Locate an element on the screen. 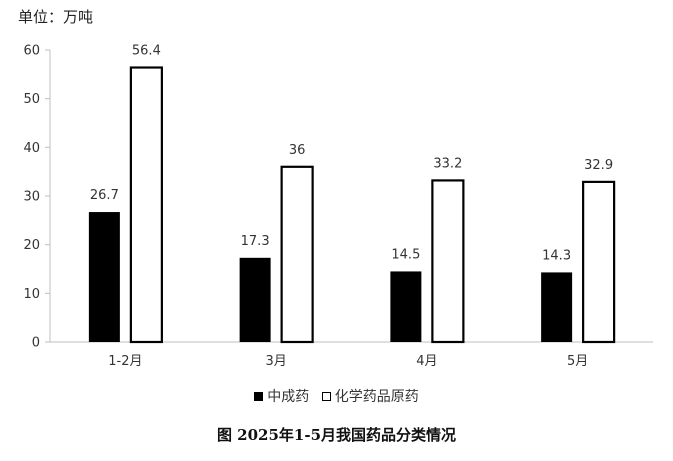  legend-label-series-1: 中成药 is located at coordinates (288, 397).